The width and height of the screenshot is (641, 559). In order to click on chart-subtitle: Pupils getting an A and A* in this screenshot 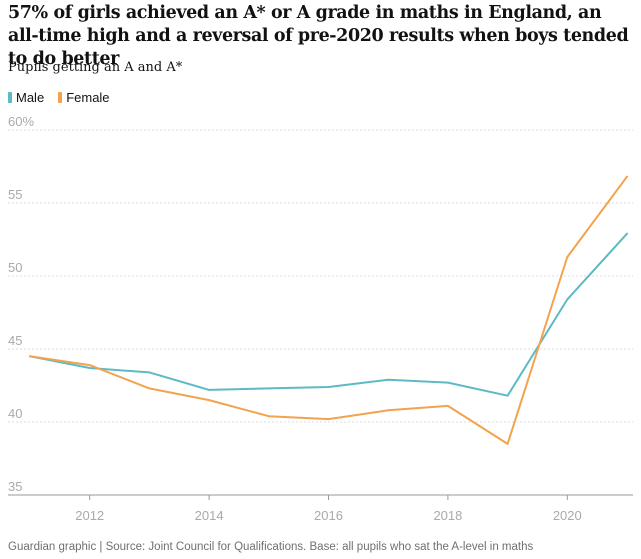, I will do `click(95, 67)`.